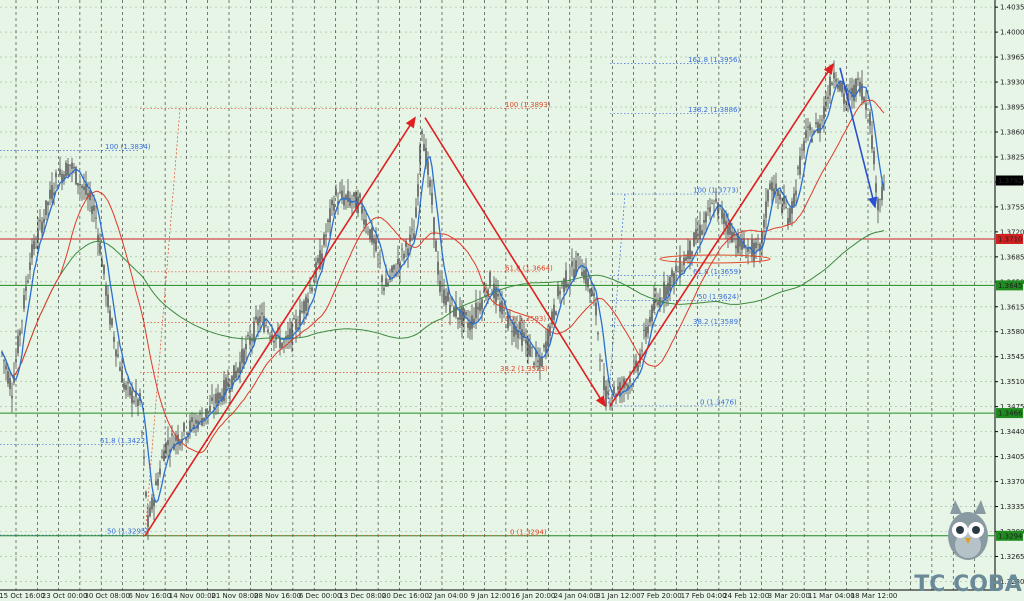 This screenshot has width=1024, height=601. Describe the element at coordinates (718, 402) in the screenshot. I see `fib-level-label: 0 (1.3476)` at that location.